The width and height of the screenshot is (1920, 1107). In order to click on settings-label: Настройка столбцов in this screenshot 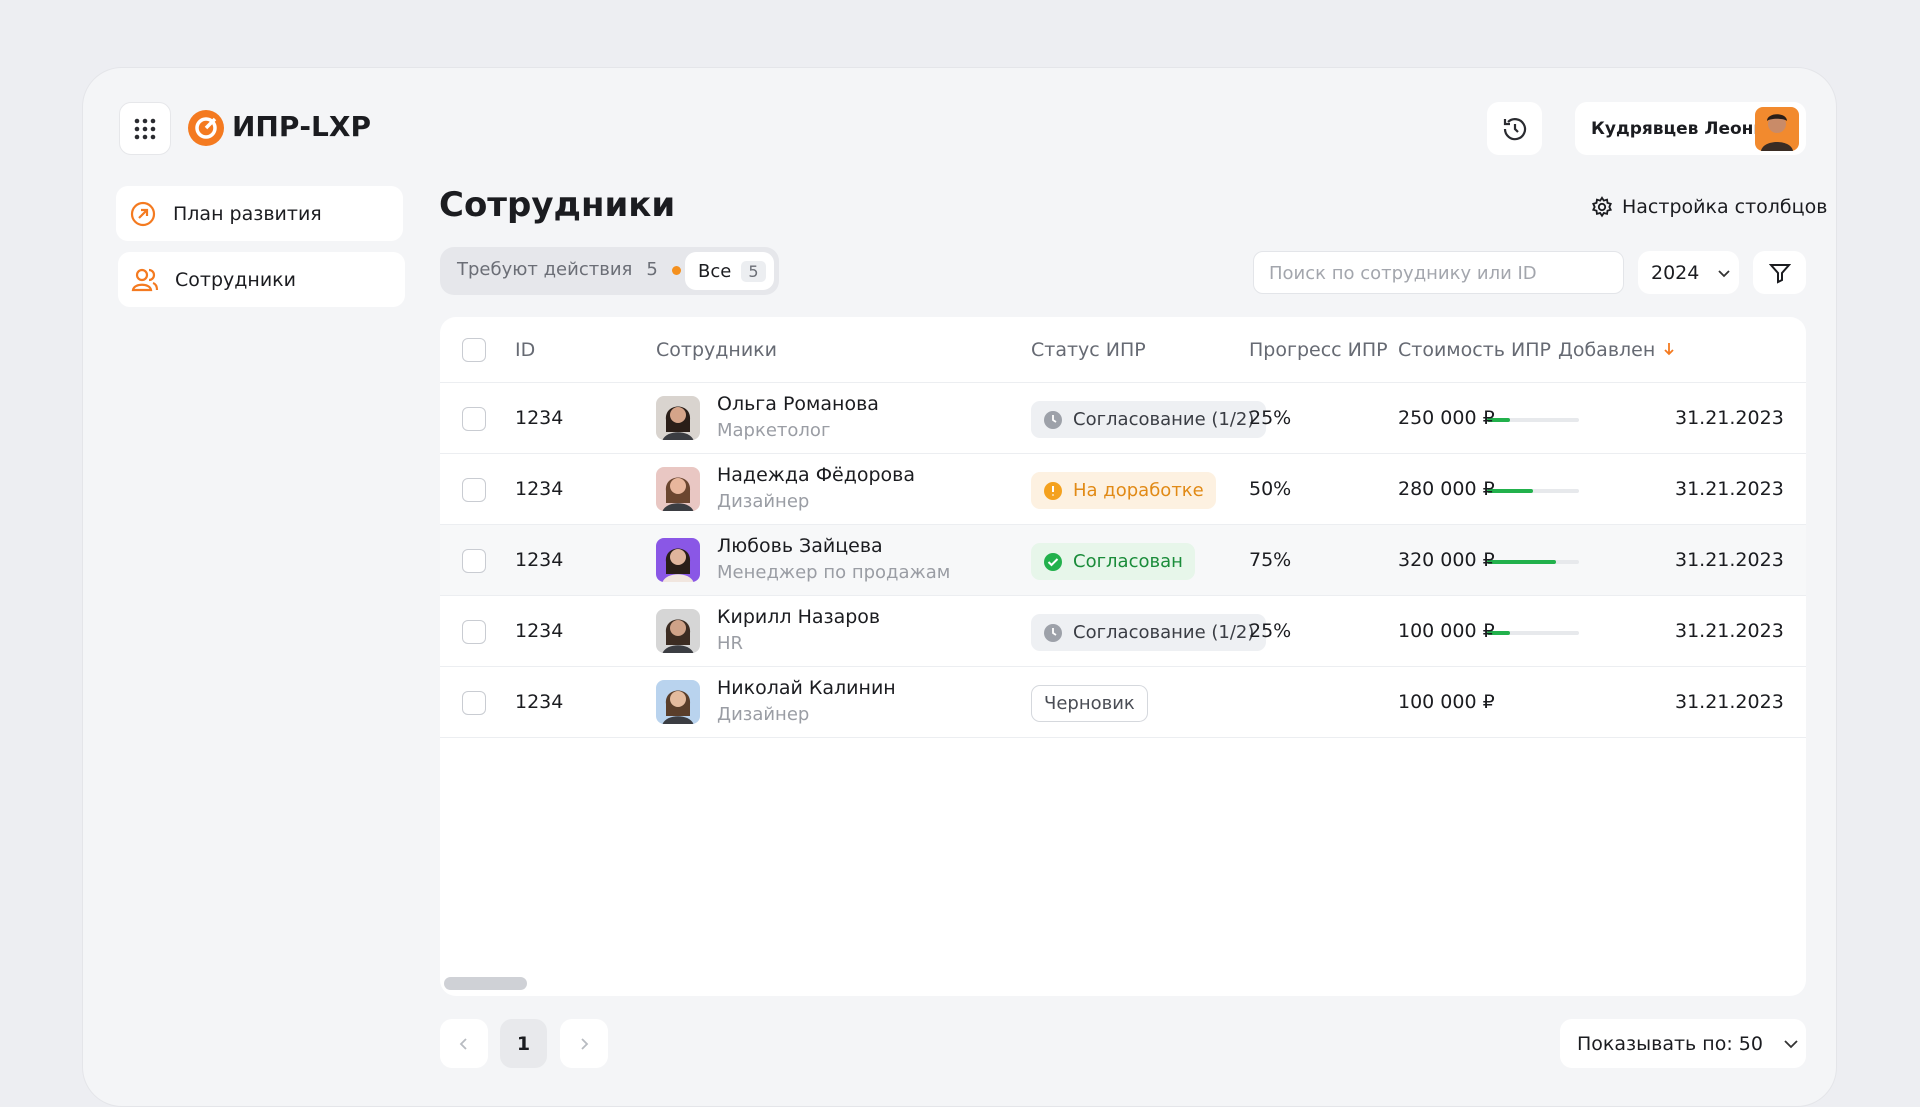, I will do `click(1725, 207)`.